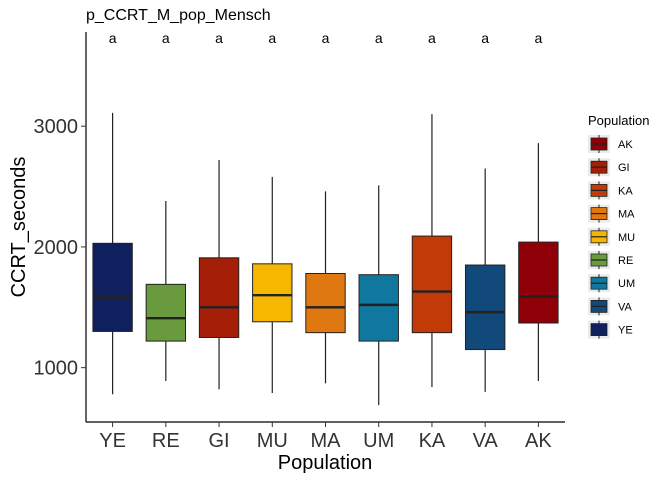 The width and height of the screenshot is (672, 485). I want to click on legend-entry-re: RE, so click(610, 260).